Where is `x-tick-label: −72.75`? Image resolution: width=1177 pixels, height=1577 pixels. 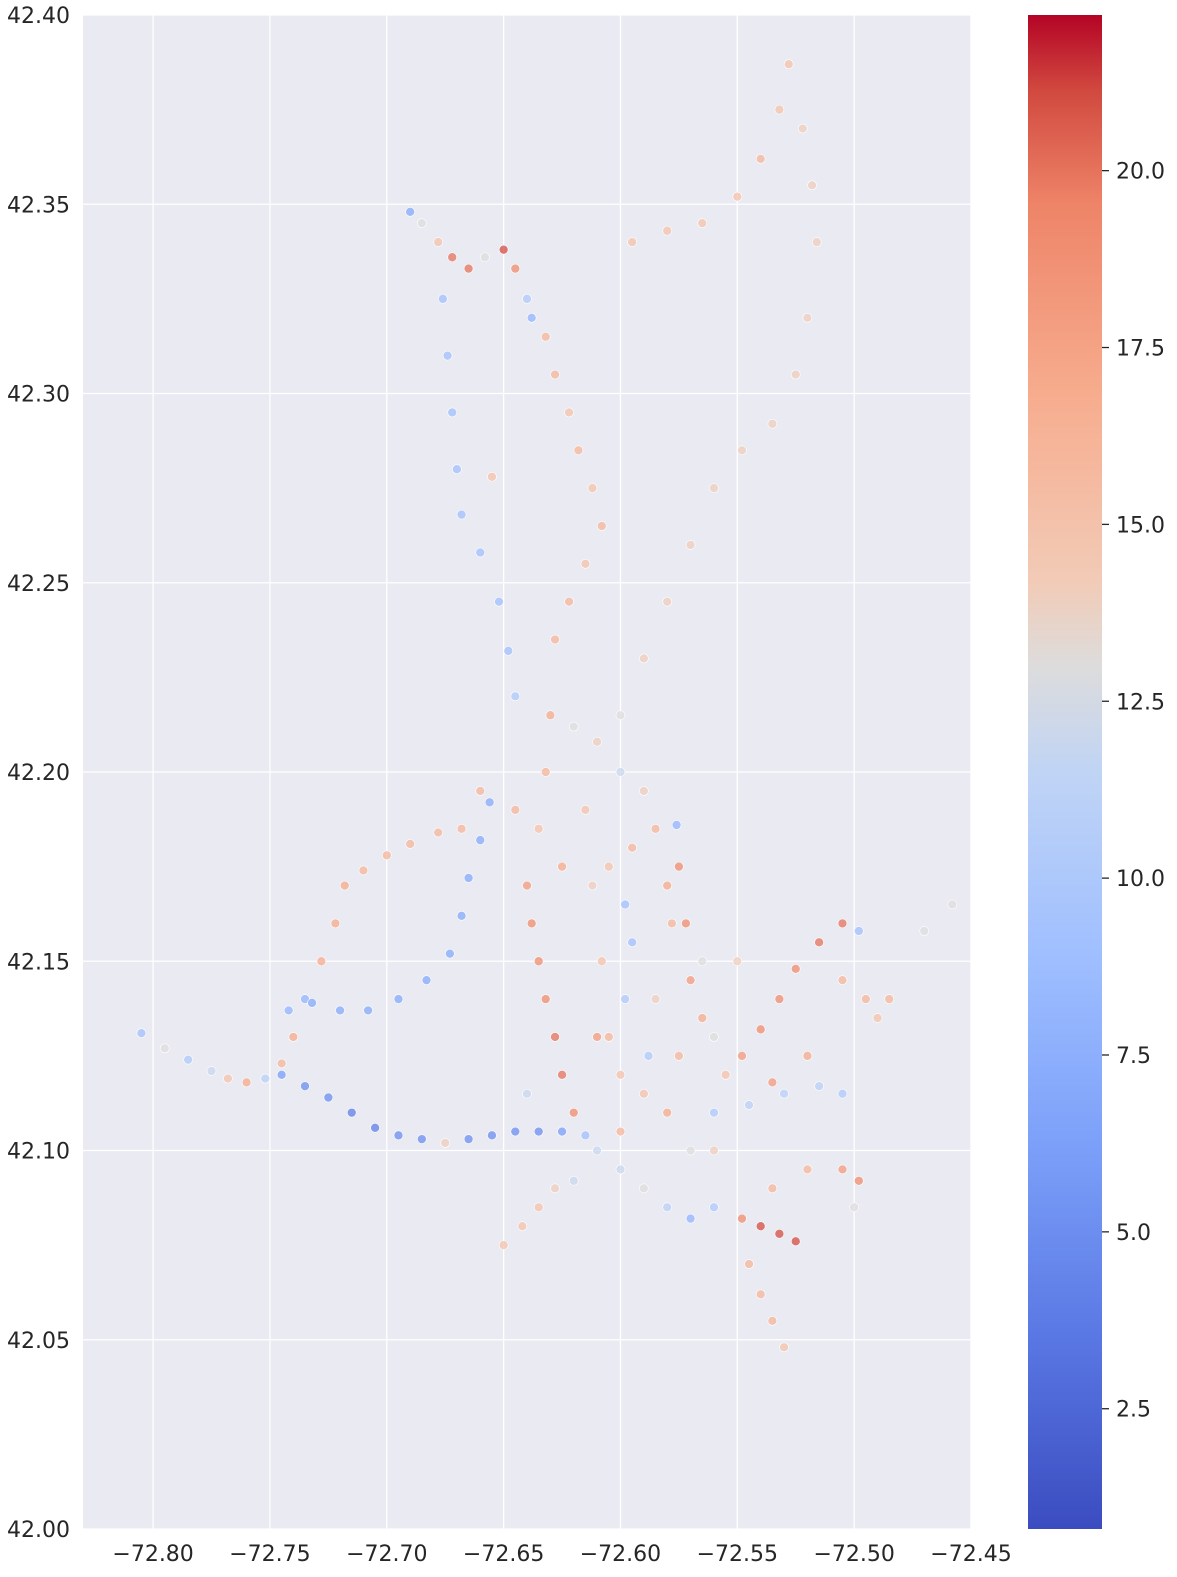 x-tick-label: −72.75 is located at coordinates (269, 1554).